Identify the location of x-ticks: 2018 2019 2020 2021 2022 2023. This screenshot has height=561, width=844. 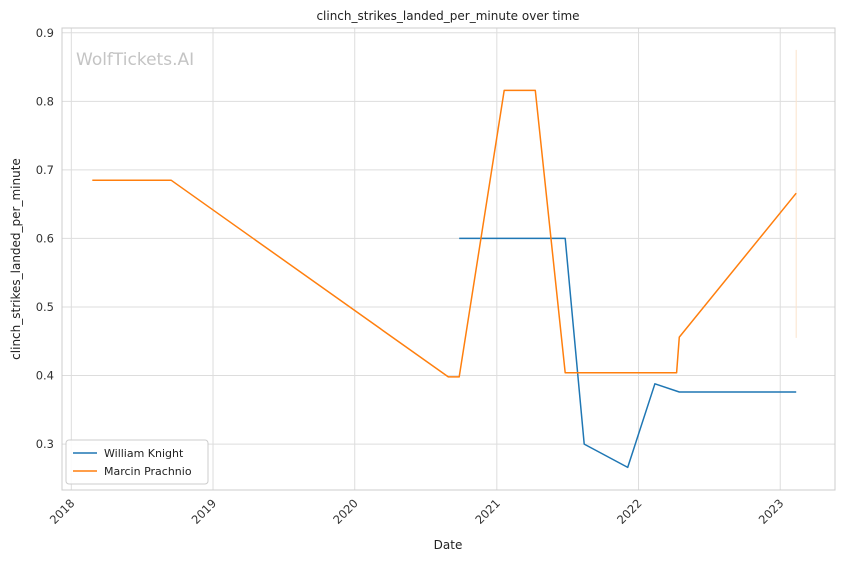
(417, 511).